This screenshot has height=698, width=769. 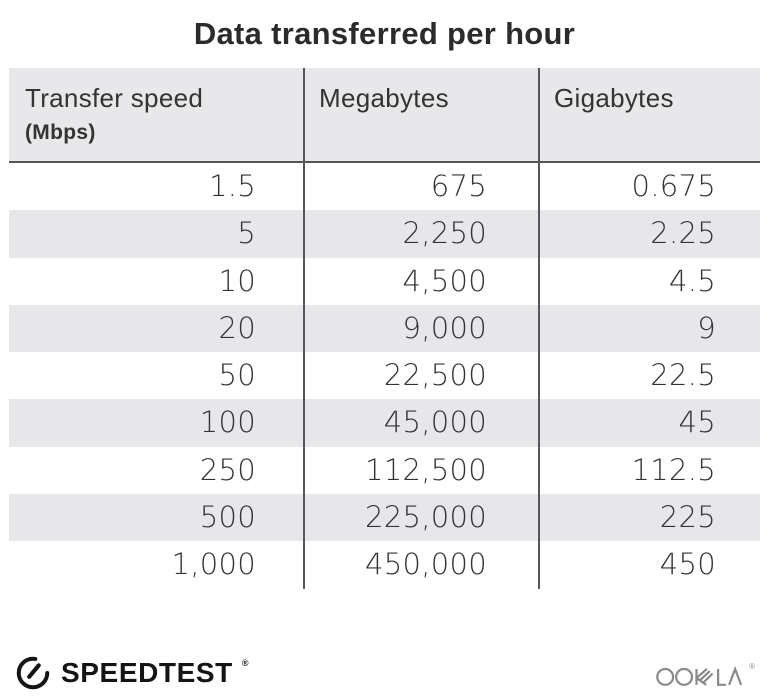 What do you see at coordinates (683, 233) in the screenshot?
I see `cell-gigabytes: 2.25` at bounding box center [683, 233].